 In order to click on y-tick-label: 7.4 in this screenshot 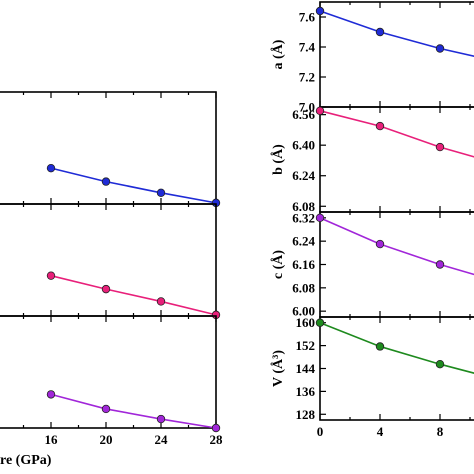, I will do `click(307, 47)`.